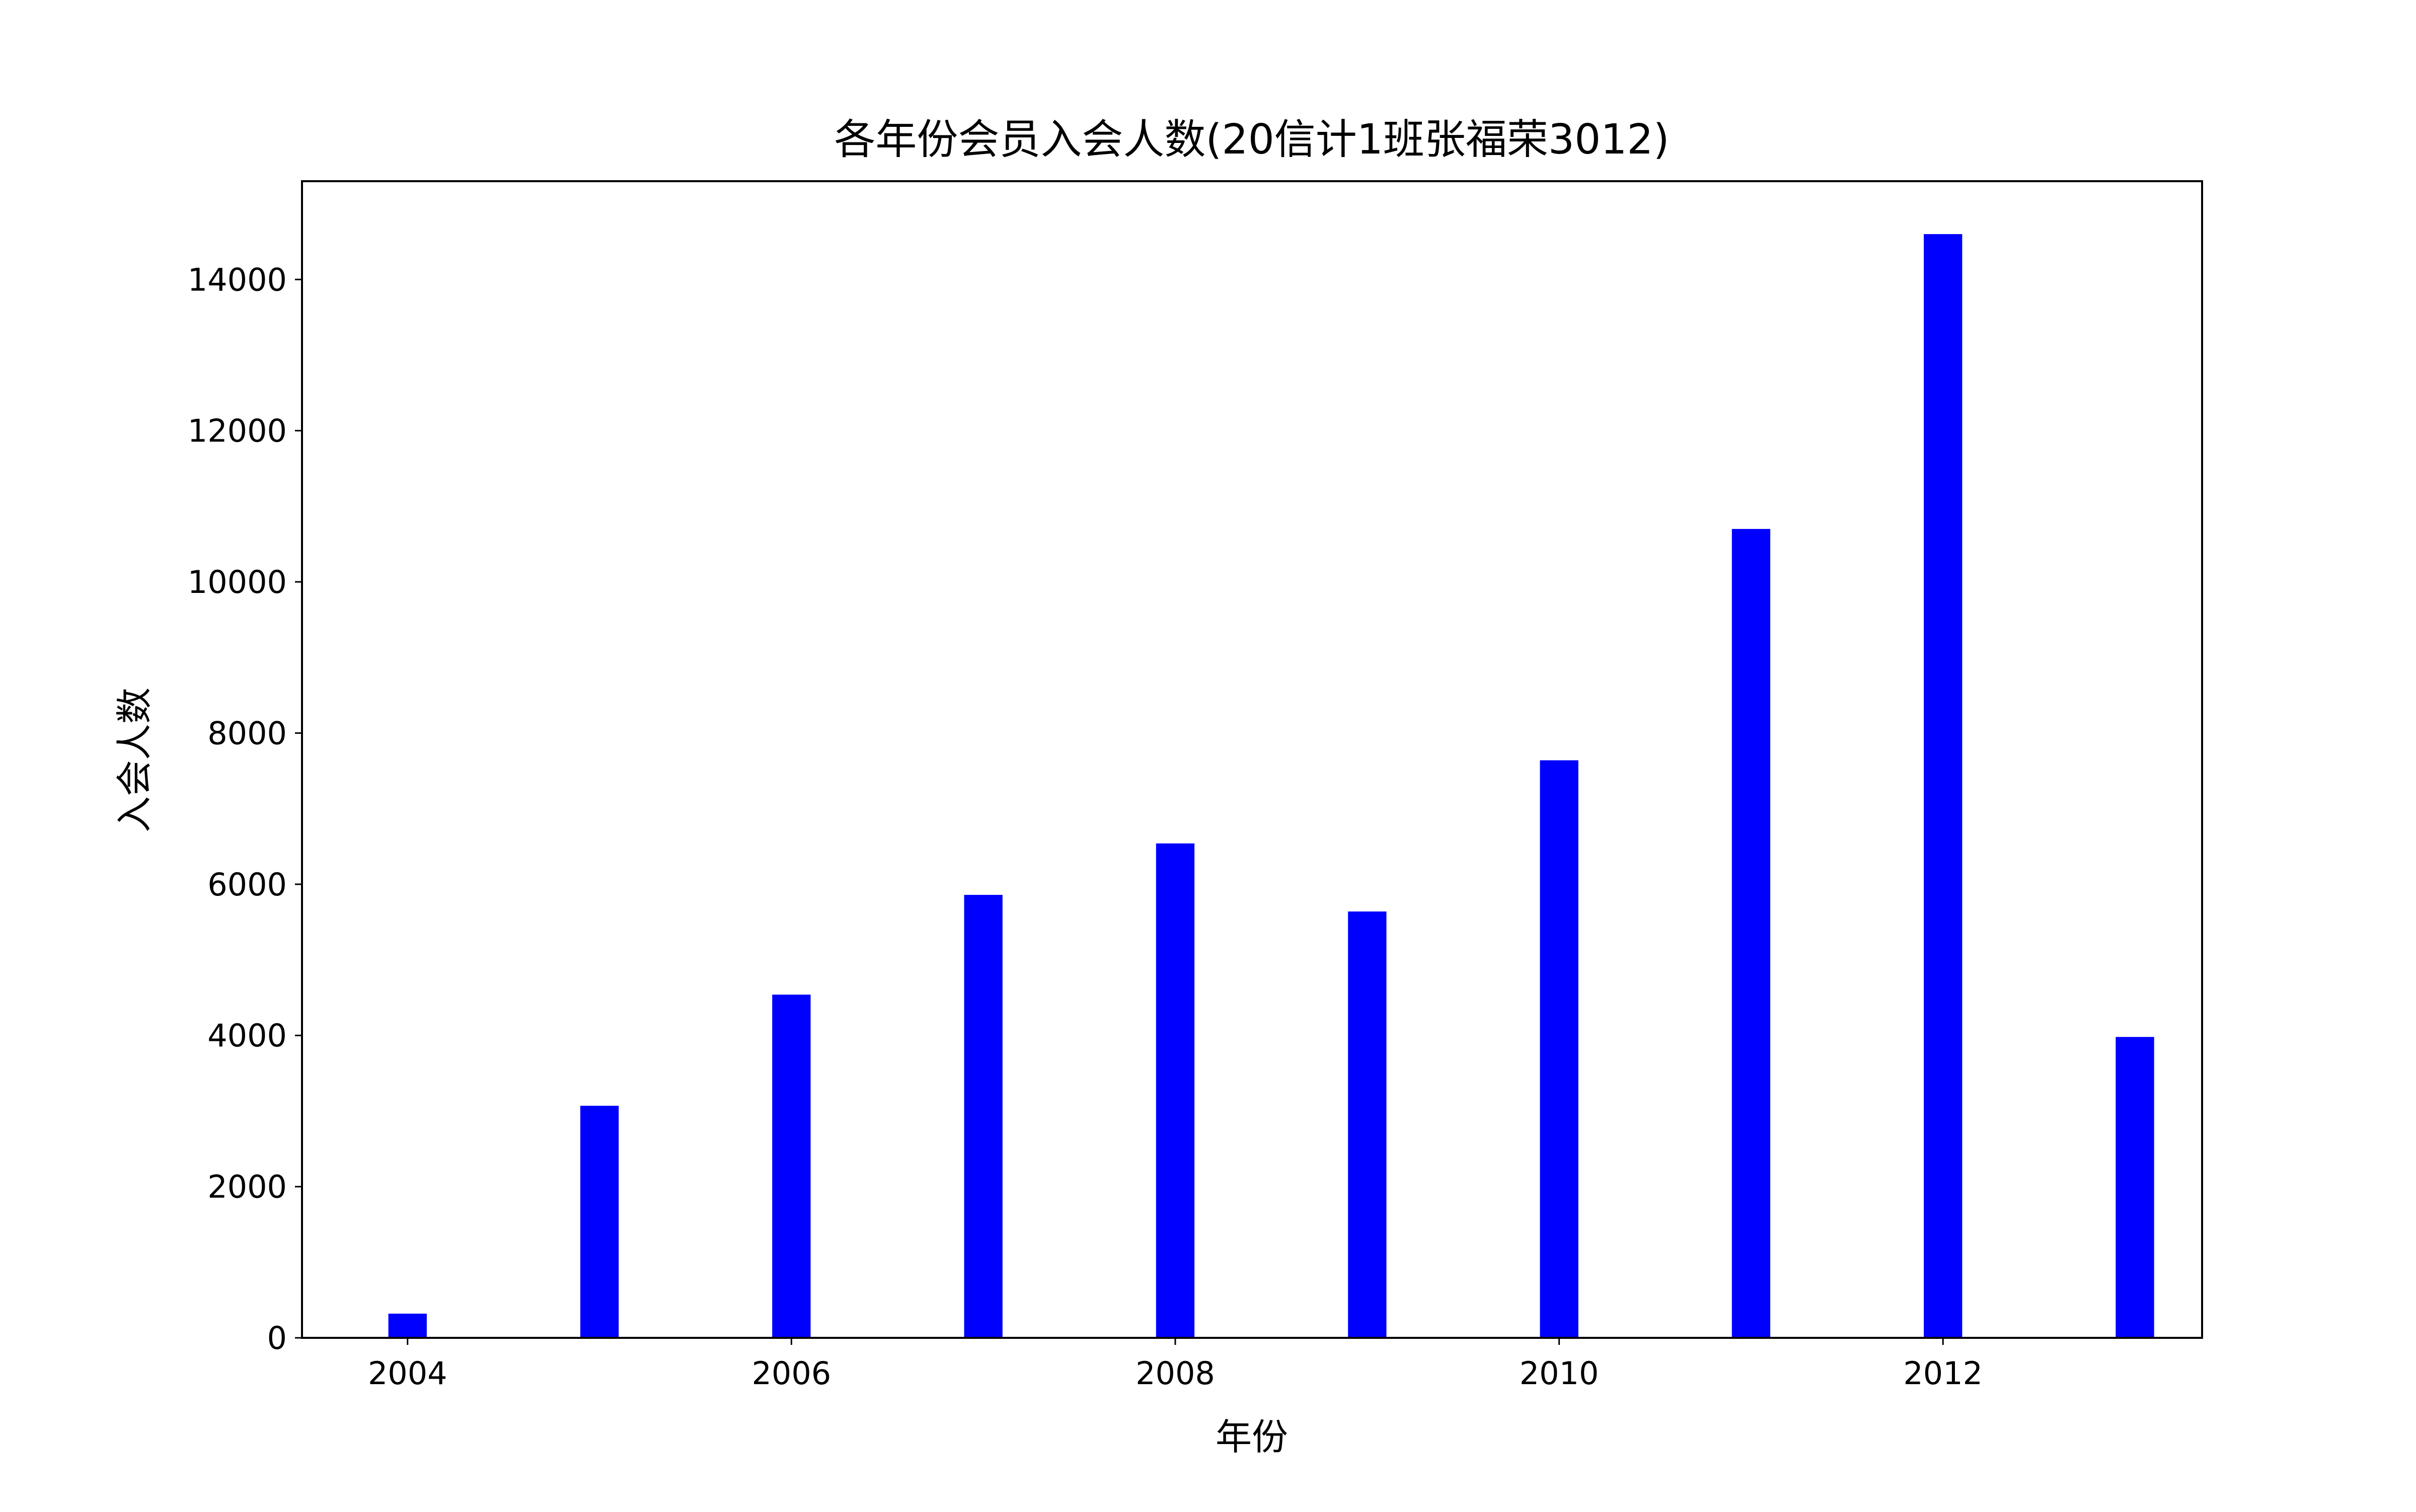 The width and height of the screenshot is (2416, 1512). I want to click on y-tick-label: 12000, so click(237, 431).